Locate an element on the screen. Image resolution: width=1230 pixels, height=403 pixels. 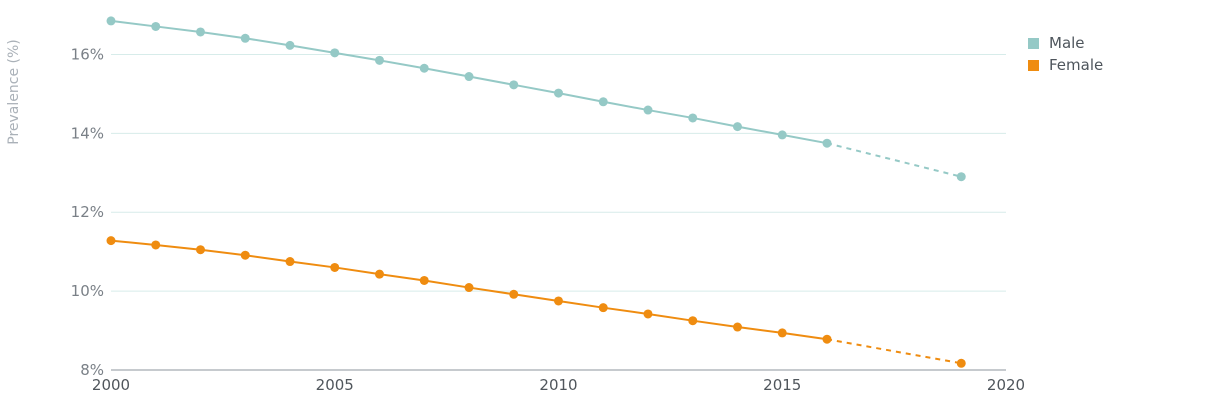
legend-item-female: Female is located at coordinates (1065, 65).